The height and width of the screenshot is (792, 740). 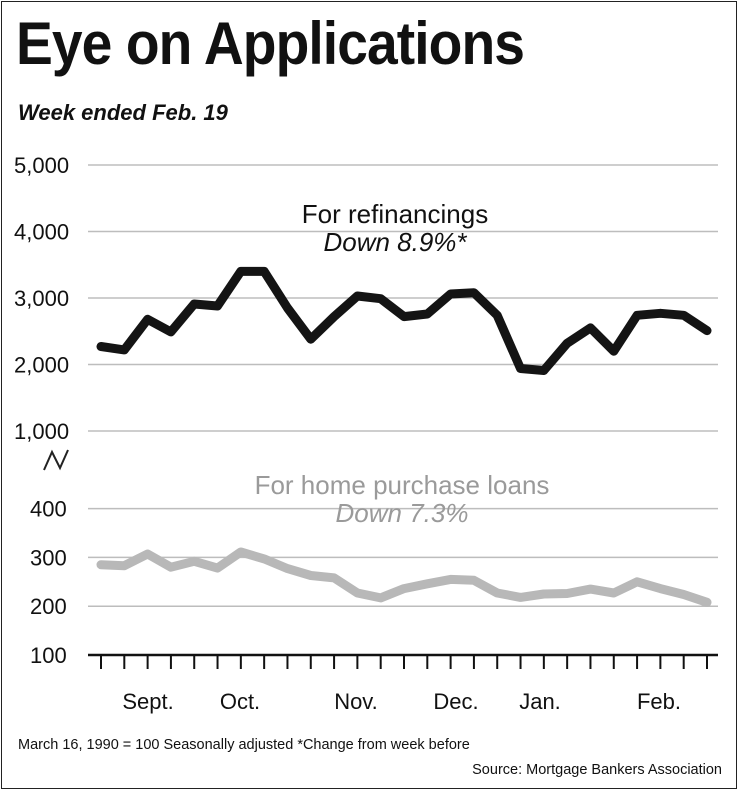 I want to click on y-tick-label-upper: 4,000, so click(x=41, y=232).